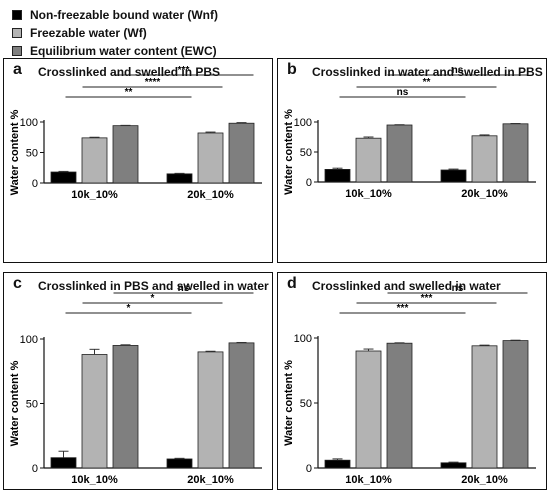 This screenshot has height=498, width=550. Describe the element at coordinates (17, 69) in the screenshot. I see `panel-letter-a: a` at that location.